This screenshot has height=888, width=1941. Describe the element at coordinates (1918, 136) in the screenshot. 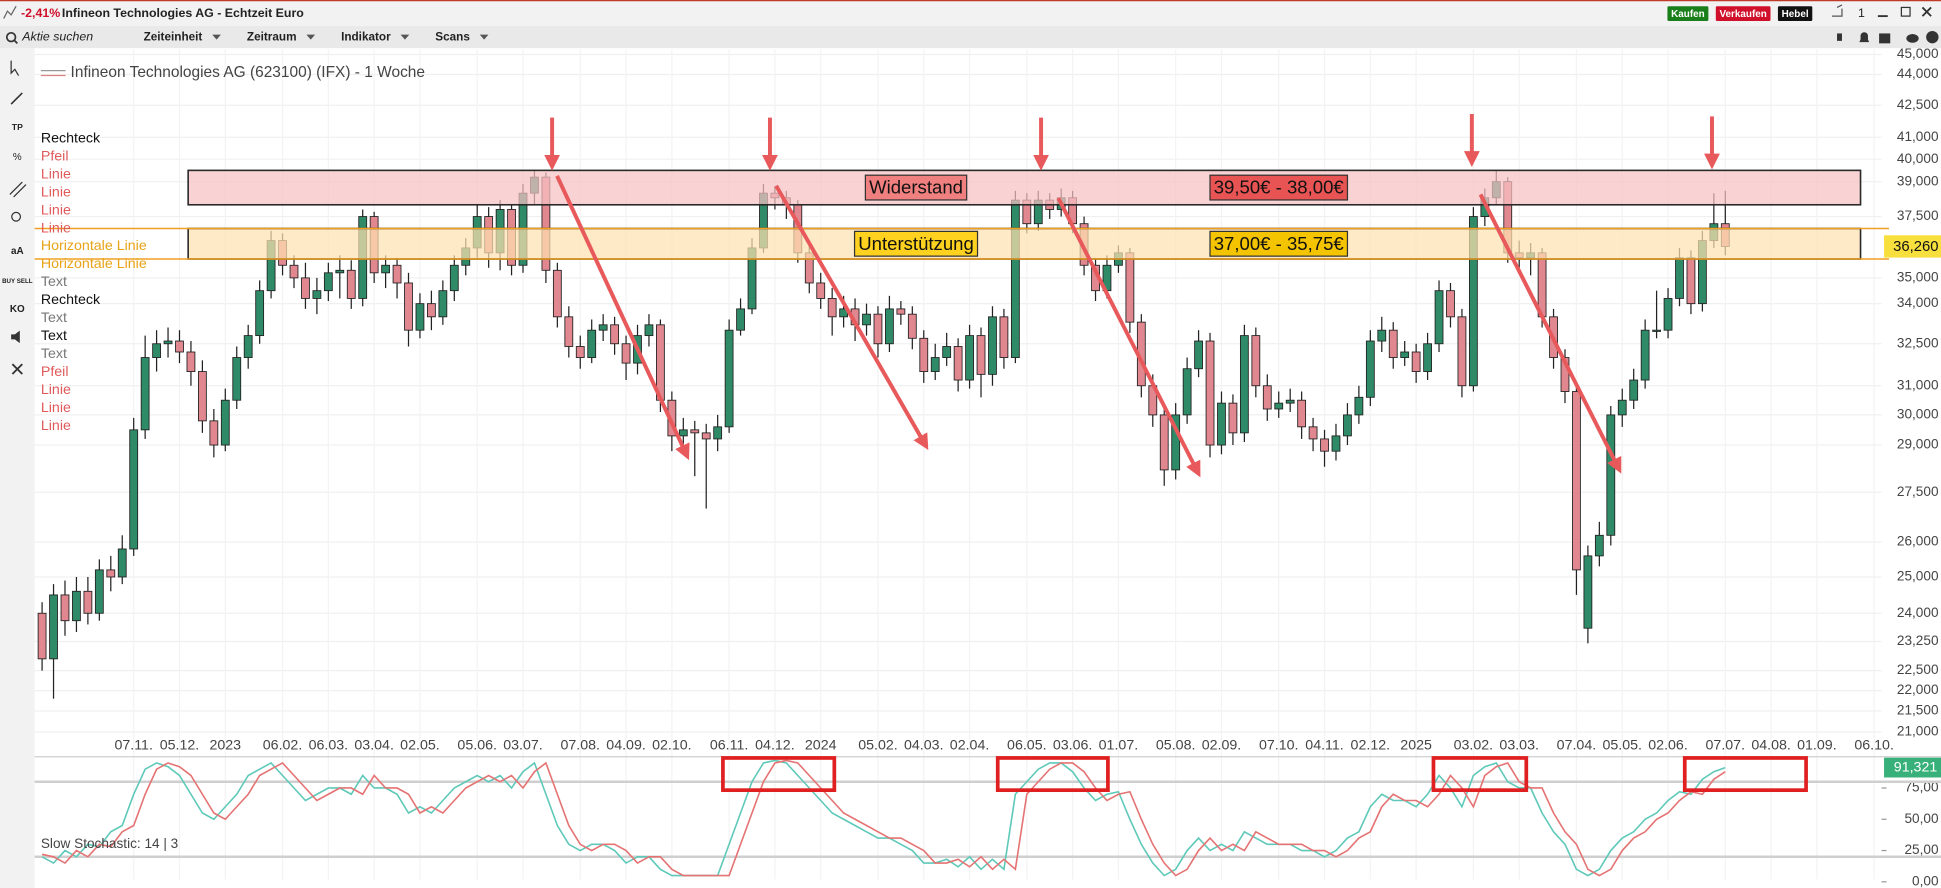

I see `y-tick-label: 41,000` at that location.